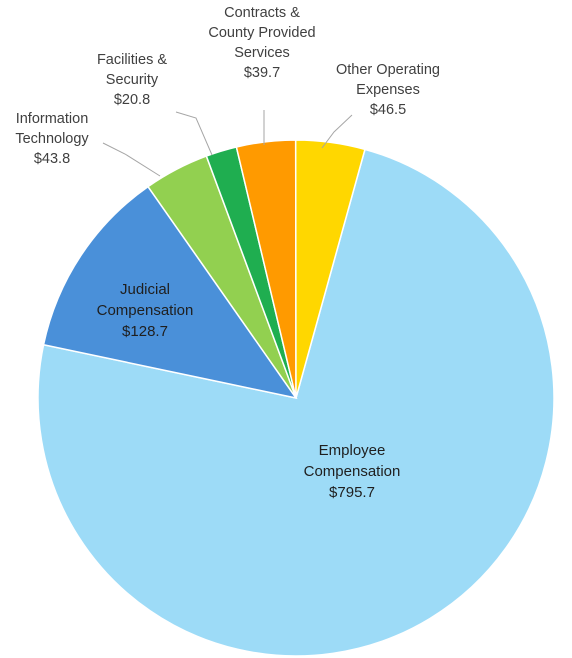 The width and height of the screenshot is (572, 658). What do you see at coordinates (145, 289) in the screenshot?
I see `slice-name-line: Judicial` at bounding box center [145, 289].